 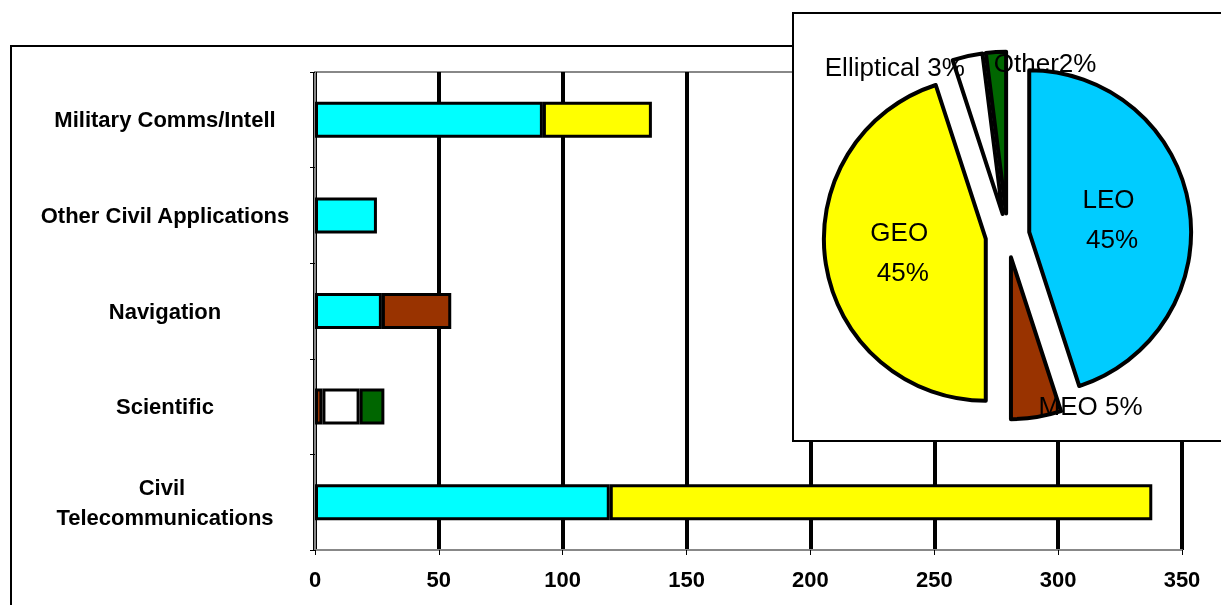 I want to click on y-tick-label: Civil Telecommunications, so click(x=165, y=502).